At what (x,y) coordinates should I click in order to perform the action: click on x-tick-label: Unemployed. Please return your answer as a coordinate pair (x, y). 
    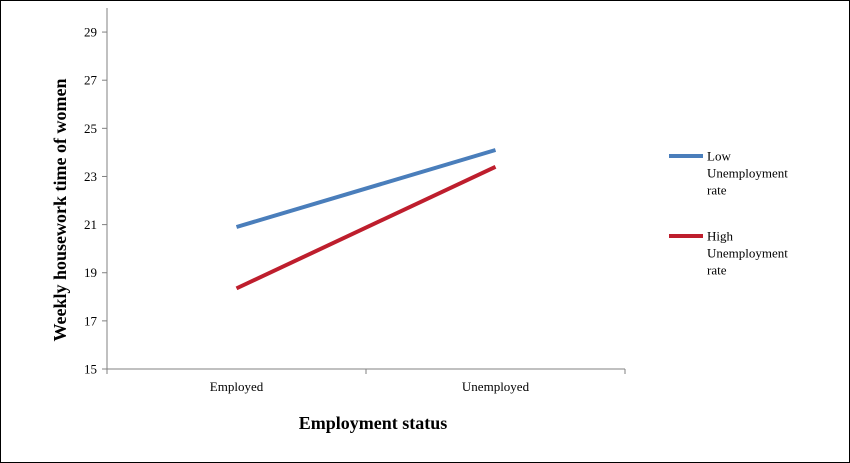
    Looking at the image, I should click on (496, 386).